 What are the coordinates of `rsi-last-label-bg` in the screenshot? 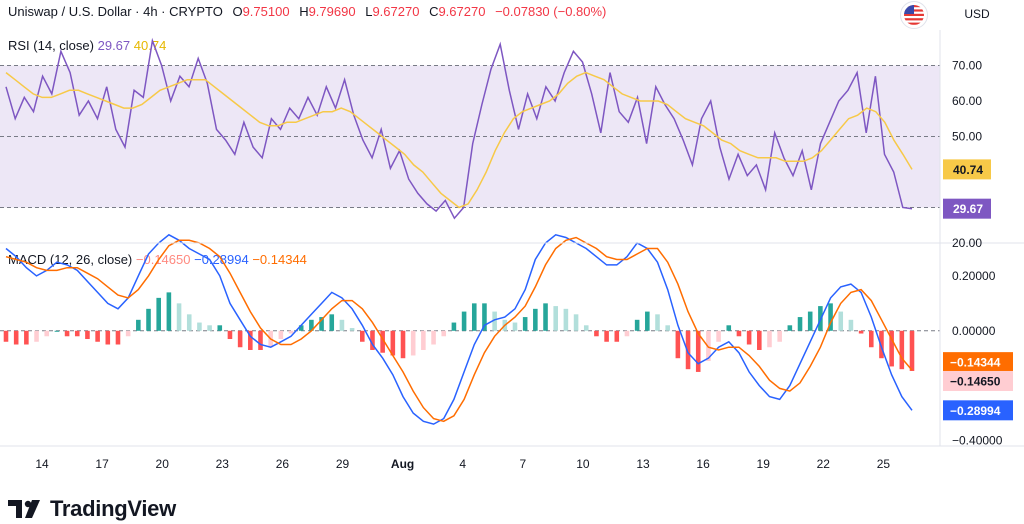 It's located at (967, 208).